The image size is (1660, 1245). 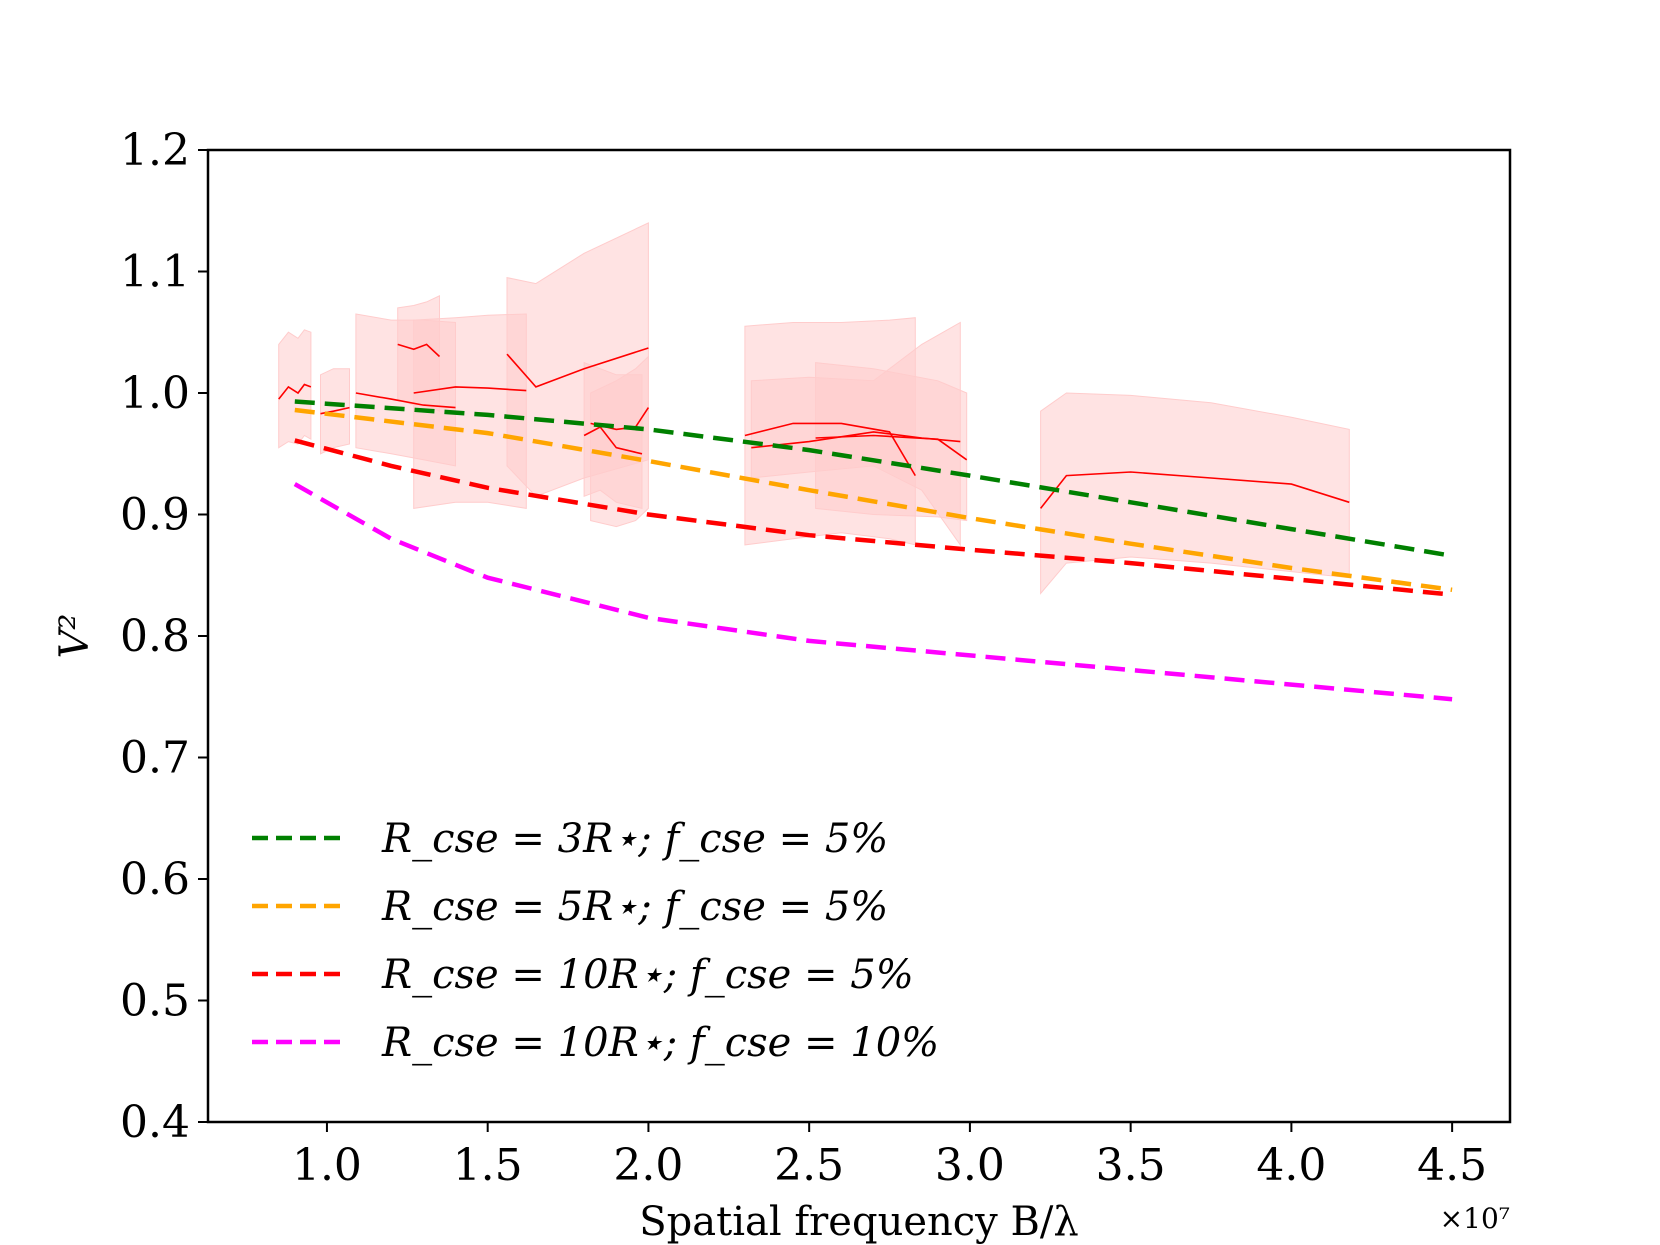 What do you see at coordinates (155, 758) in the screenshot?
I see `y-tick-label: 0.7` at bounding box center [155, 758].